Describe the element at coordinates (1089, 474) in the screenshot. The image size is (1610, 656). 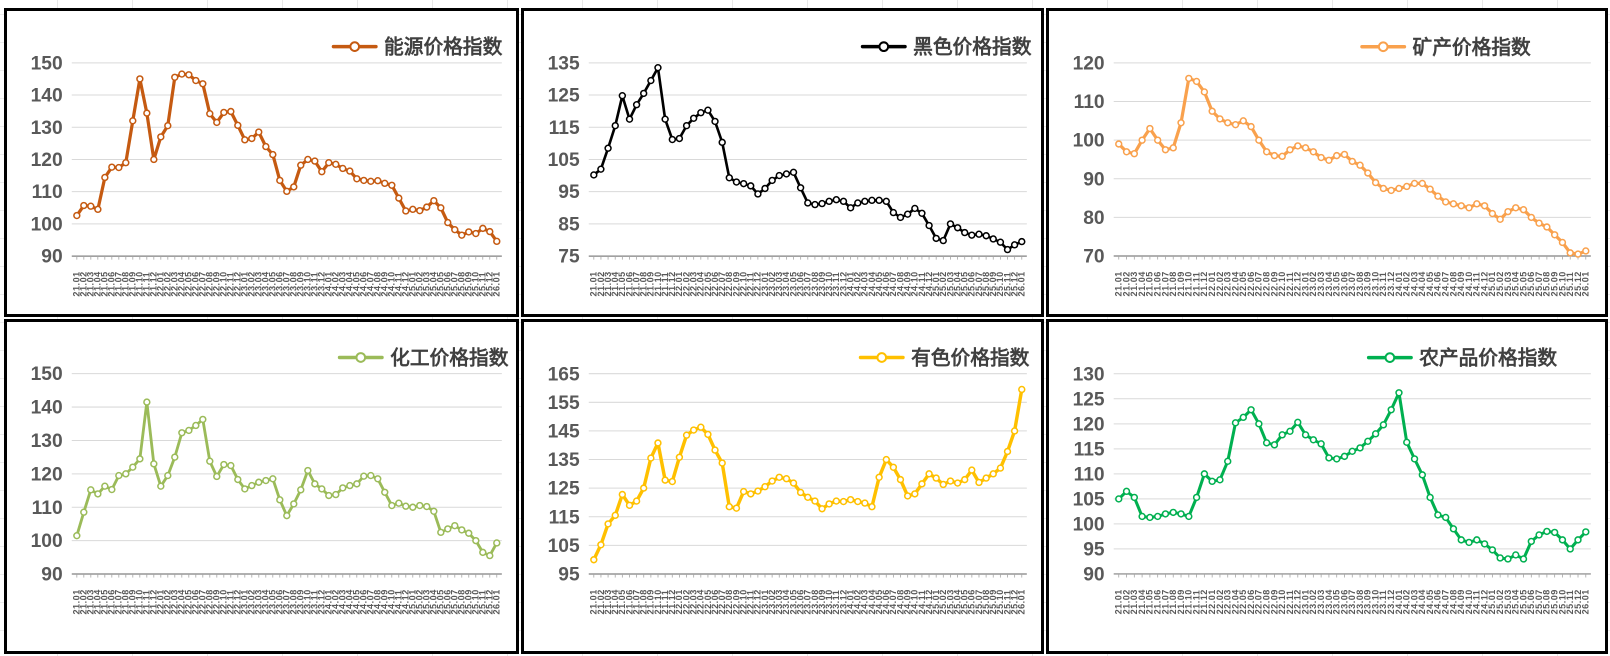
I see `y-axis-labels: 90 95 100 105 110 115 120 125 130` at that location.